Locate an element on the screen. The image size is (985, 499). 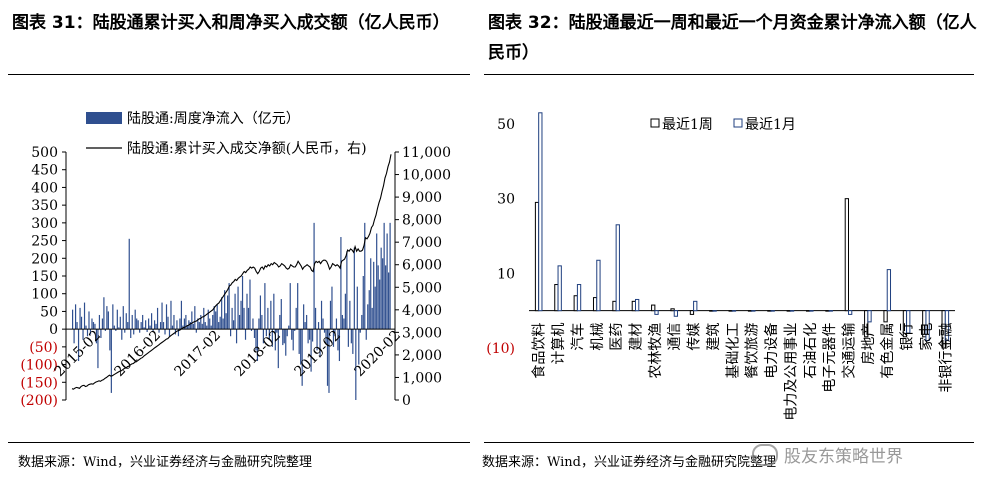
right-axis-tick-label: 7,000 is located at coordinates (422, 243).